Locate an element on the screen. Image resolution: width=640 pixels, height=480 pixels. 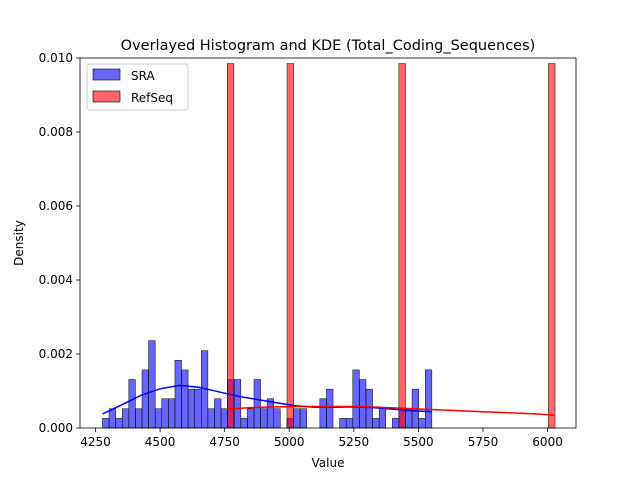
x-tick-label: 5250 is located at coordinates (354, 442).